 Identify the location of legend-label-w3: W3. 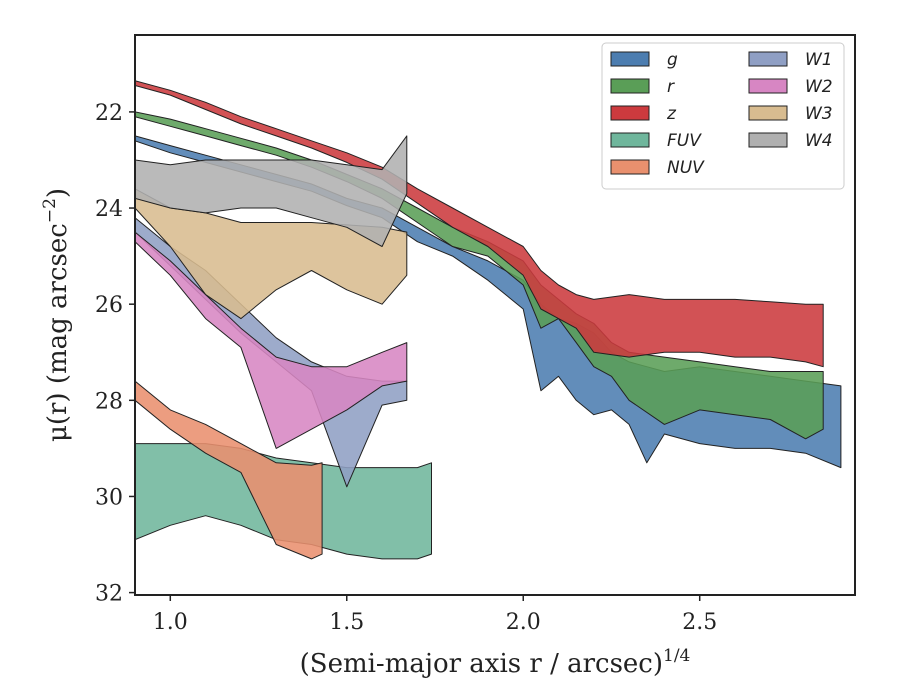
(819, 114).